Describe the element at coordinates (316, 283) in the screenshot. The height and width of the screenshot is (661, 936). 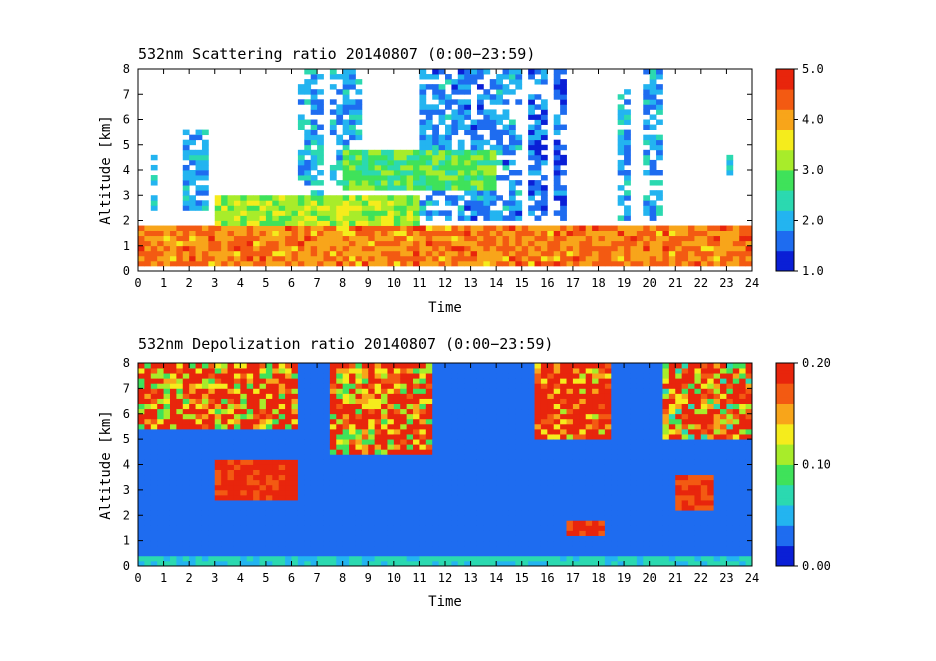
I see `x-tick-label: 7` at that location.